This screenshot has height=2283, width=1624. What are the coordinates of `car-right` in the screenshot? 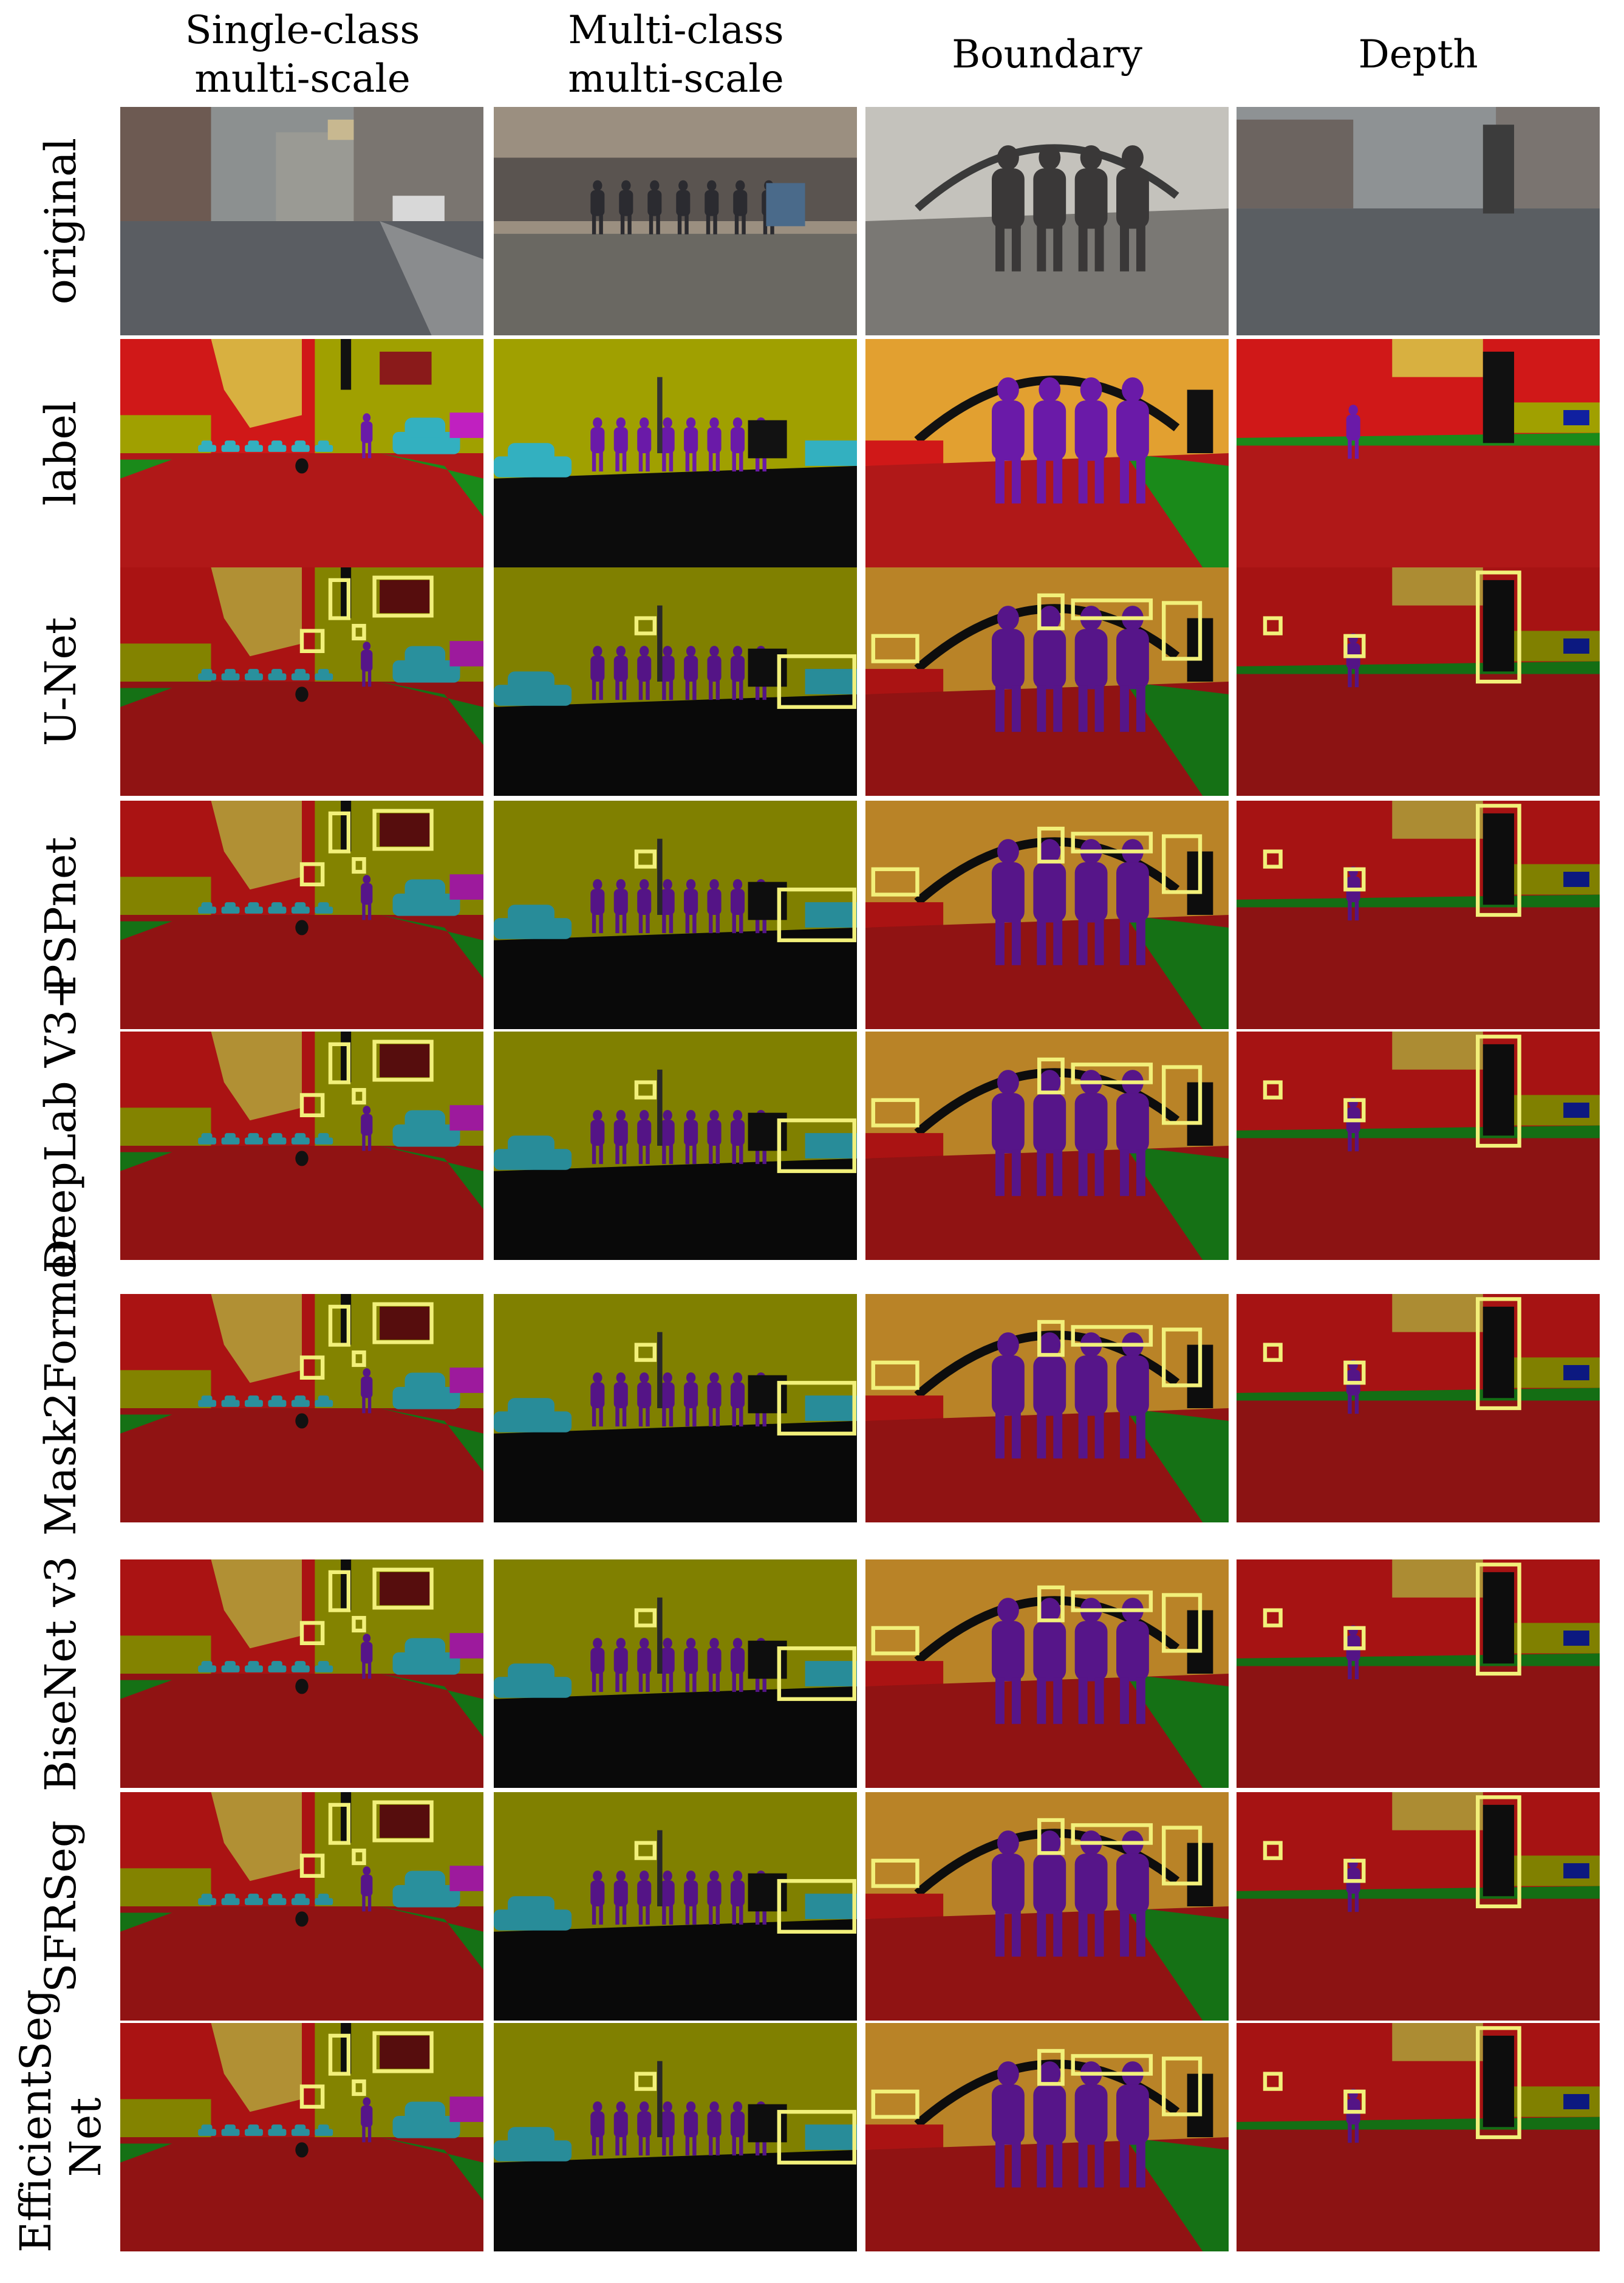 It's located at (831, 681).